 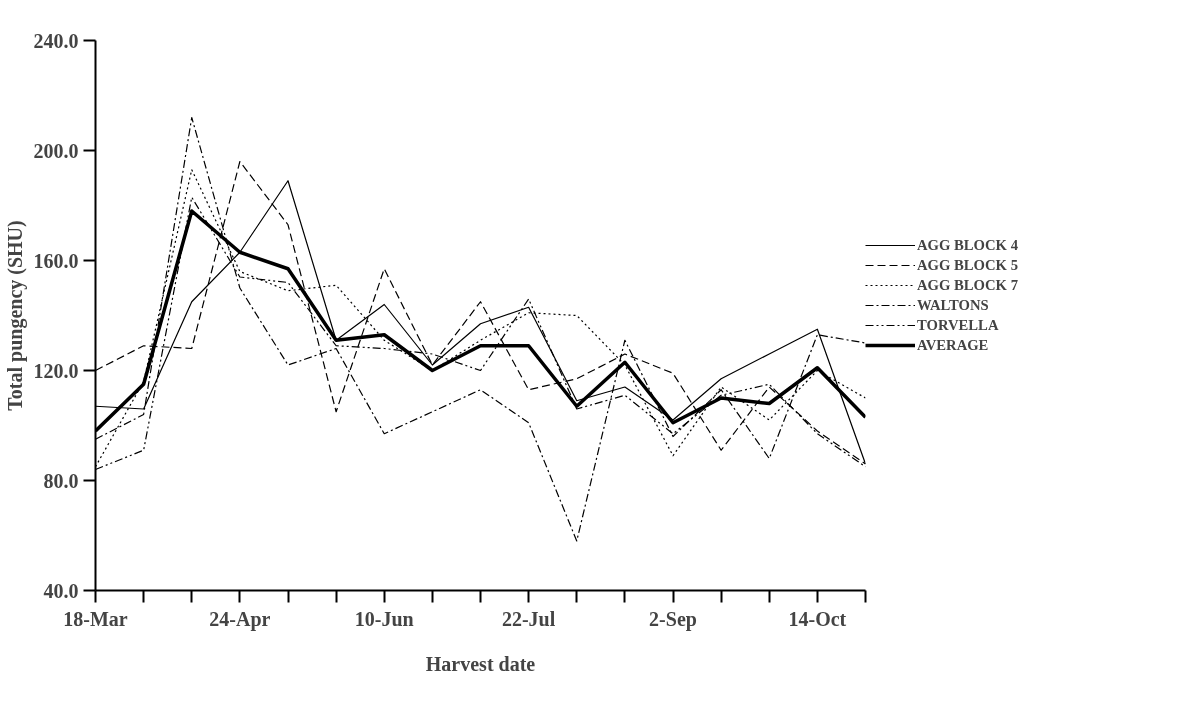 What do you see at coordinates (384, 618) in the screenshot?
I see `x-tick-label: 10-Jun` at bounding box center [384, 618].